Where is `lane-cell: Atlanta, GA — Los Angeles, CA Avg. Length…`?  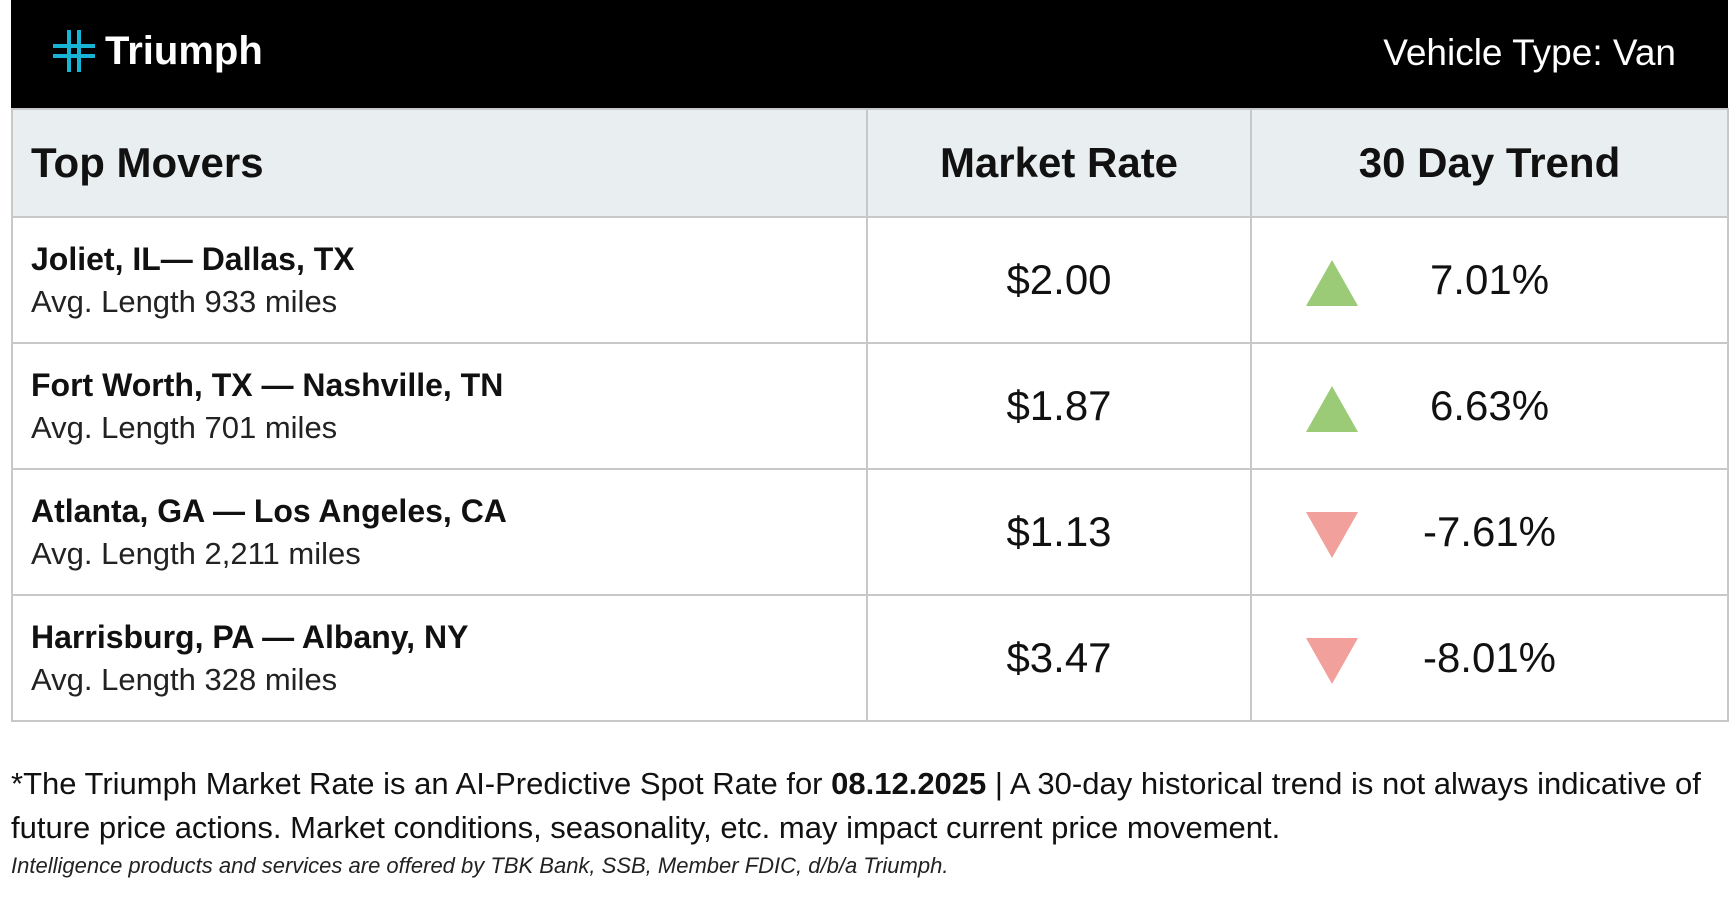 lane-cell: Atlanta, GA — Los Angeles, CA Avg. Length… is located at coordinates (439, 532).